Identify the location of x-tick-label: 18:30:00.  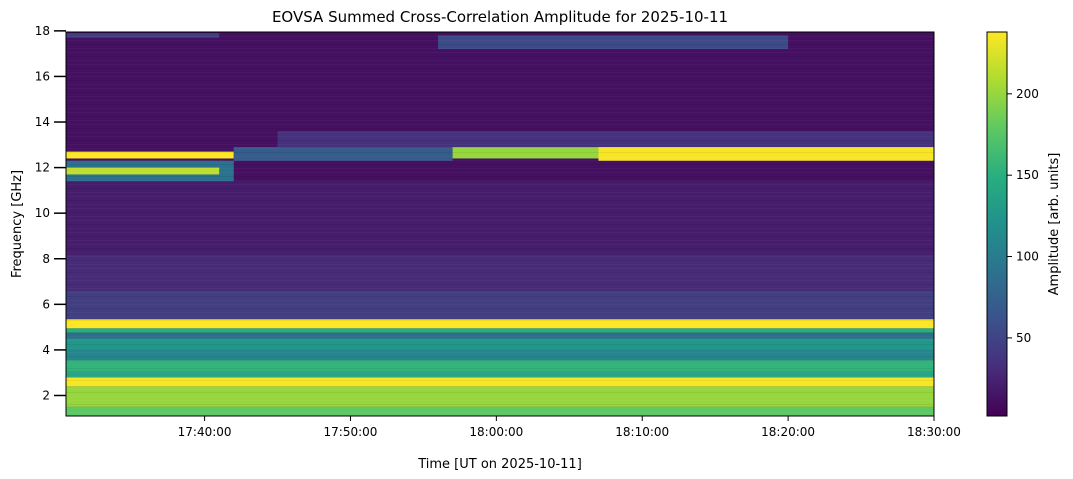
(934, 432).